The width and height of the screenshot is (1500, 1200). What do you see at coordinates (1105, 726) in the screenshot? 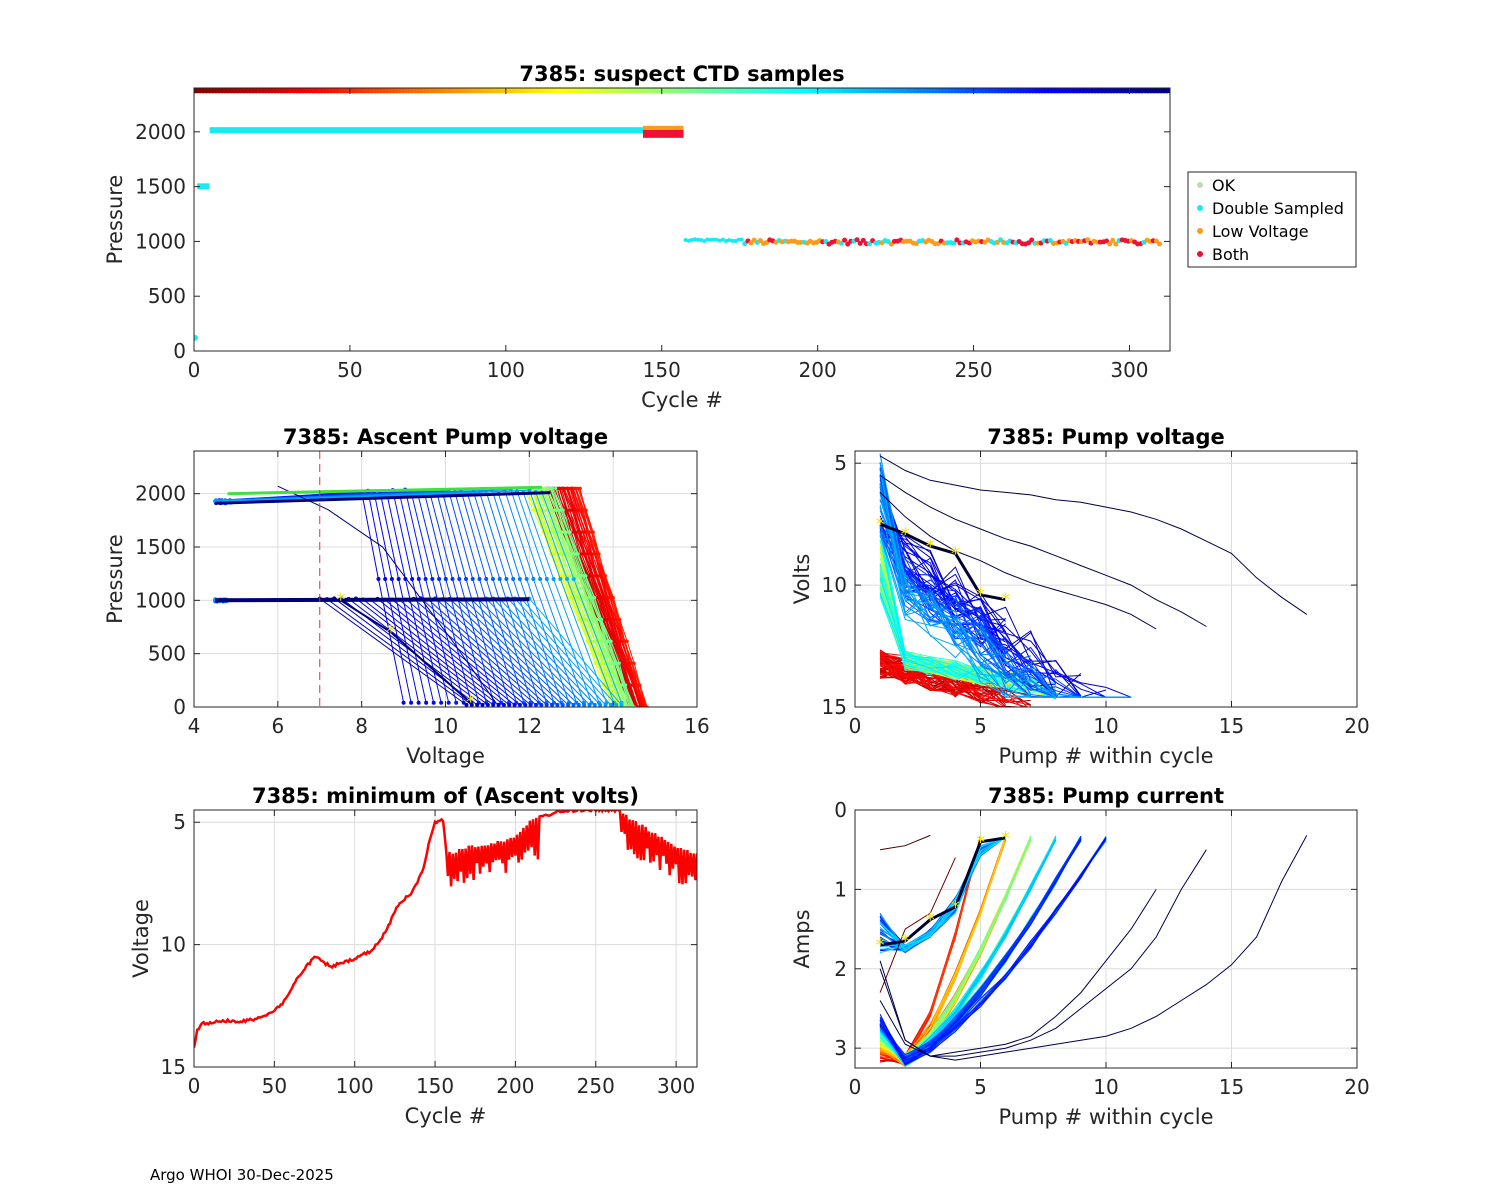
I see `x-tick-label: 10` at bounding box center [1105, 726].